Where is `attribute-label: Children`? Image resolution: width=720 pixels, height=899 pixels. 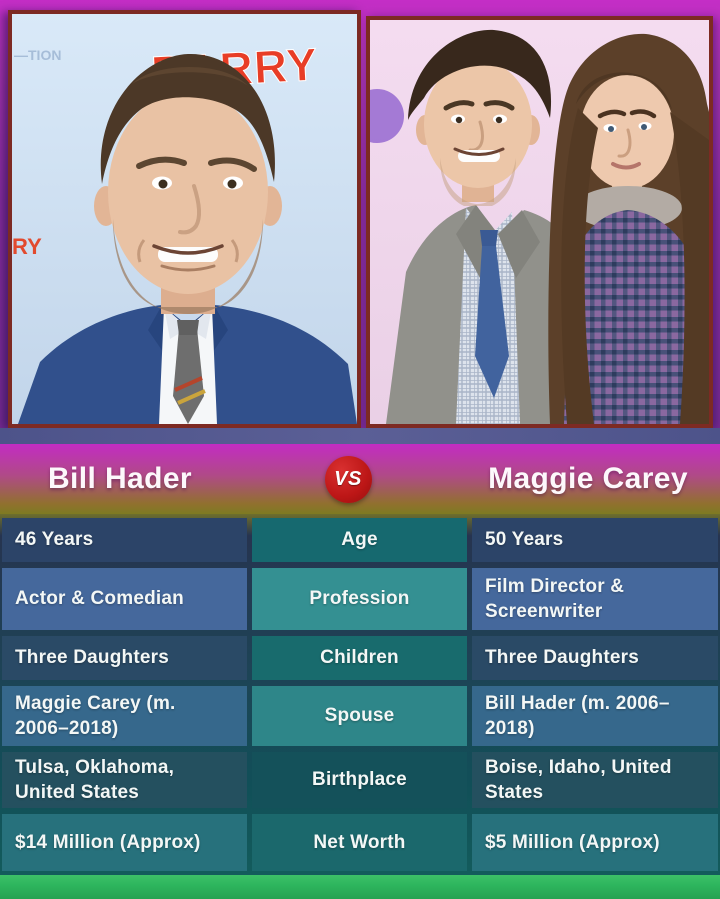 attribute-label: Children is located at coordinates (359, 658).